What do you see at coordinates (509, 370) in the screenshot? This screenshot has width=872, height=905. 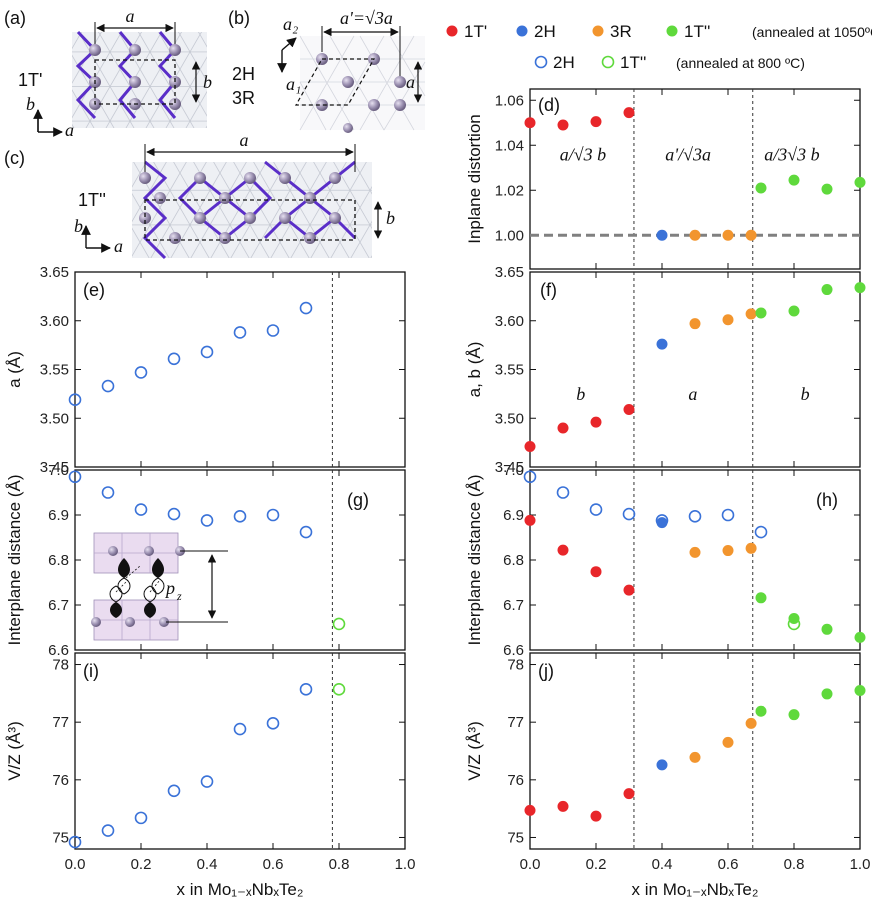 I see `y-tick-label: 3.55` at bounding box center [509, 370].